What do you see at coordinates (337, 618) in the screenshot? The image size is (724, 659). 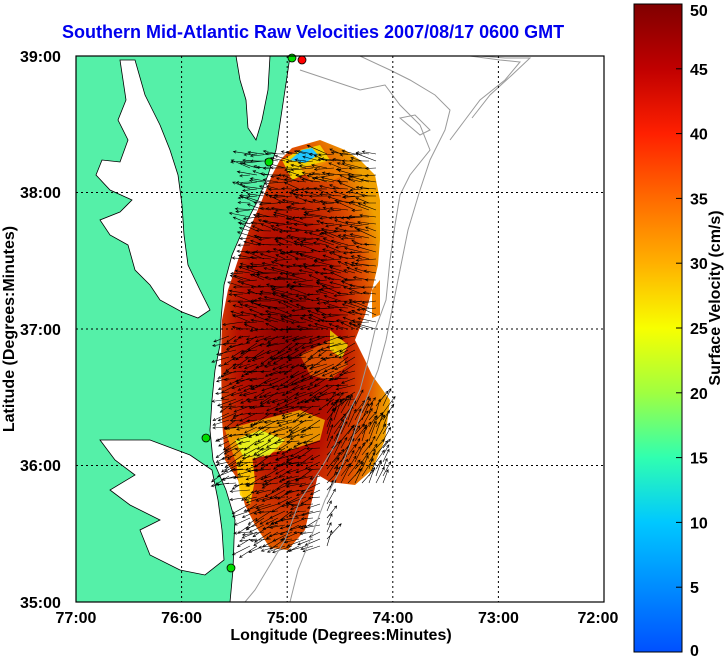 I see `x-axis-ticks: 77:00 76:00 75:00 74:00 73:00 72:00` at bounding box center [337, 618].